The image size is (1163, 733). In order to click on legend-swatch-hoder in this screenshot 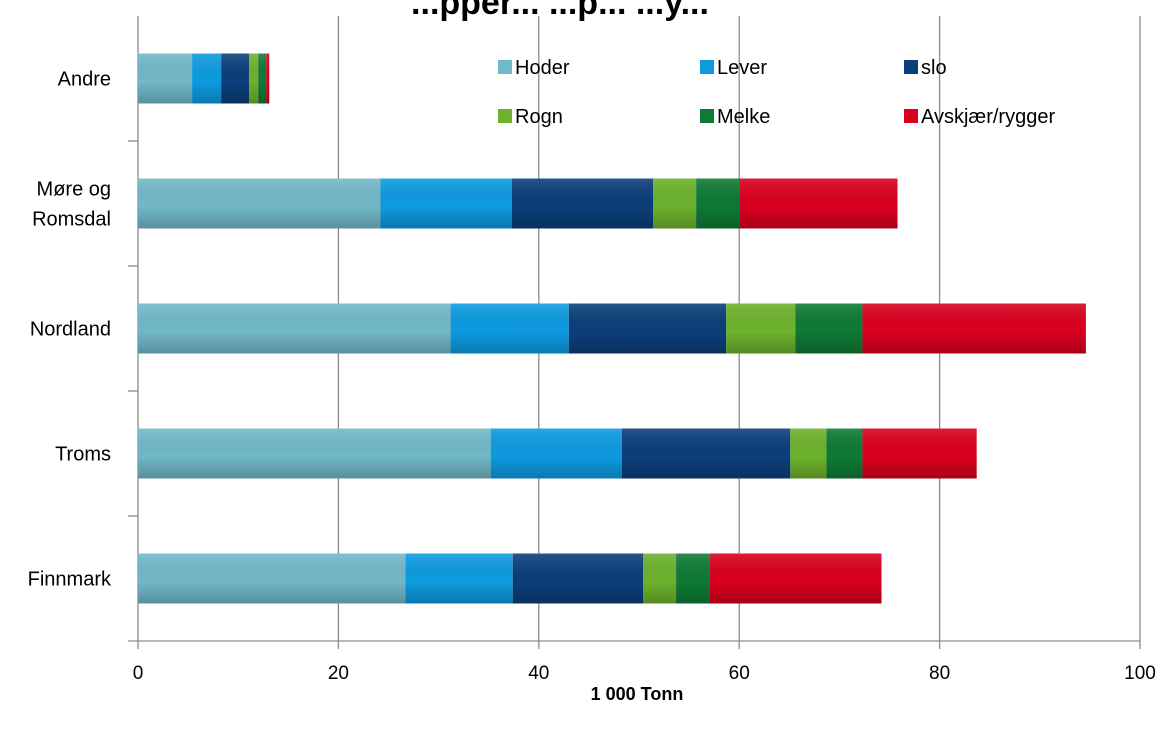, I will do `click(505, 67)`.